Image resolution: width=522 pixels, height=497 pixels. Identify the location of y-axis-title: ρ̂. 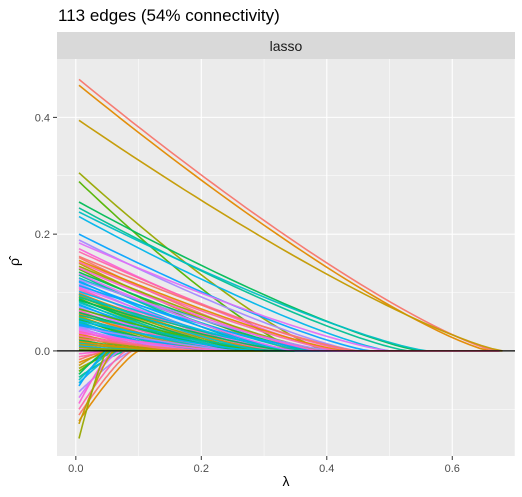
(14, 260).